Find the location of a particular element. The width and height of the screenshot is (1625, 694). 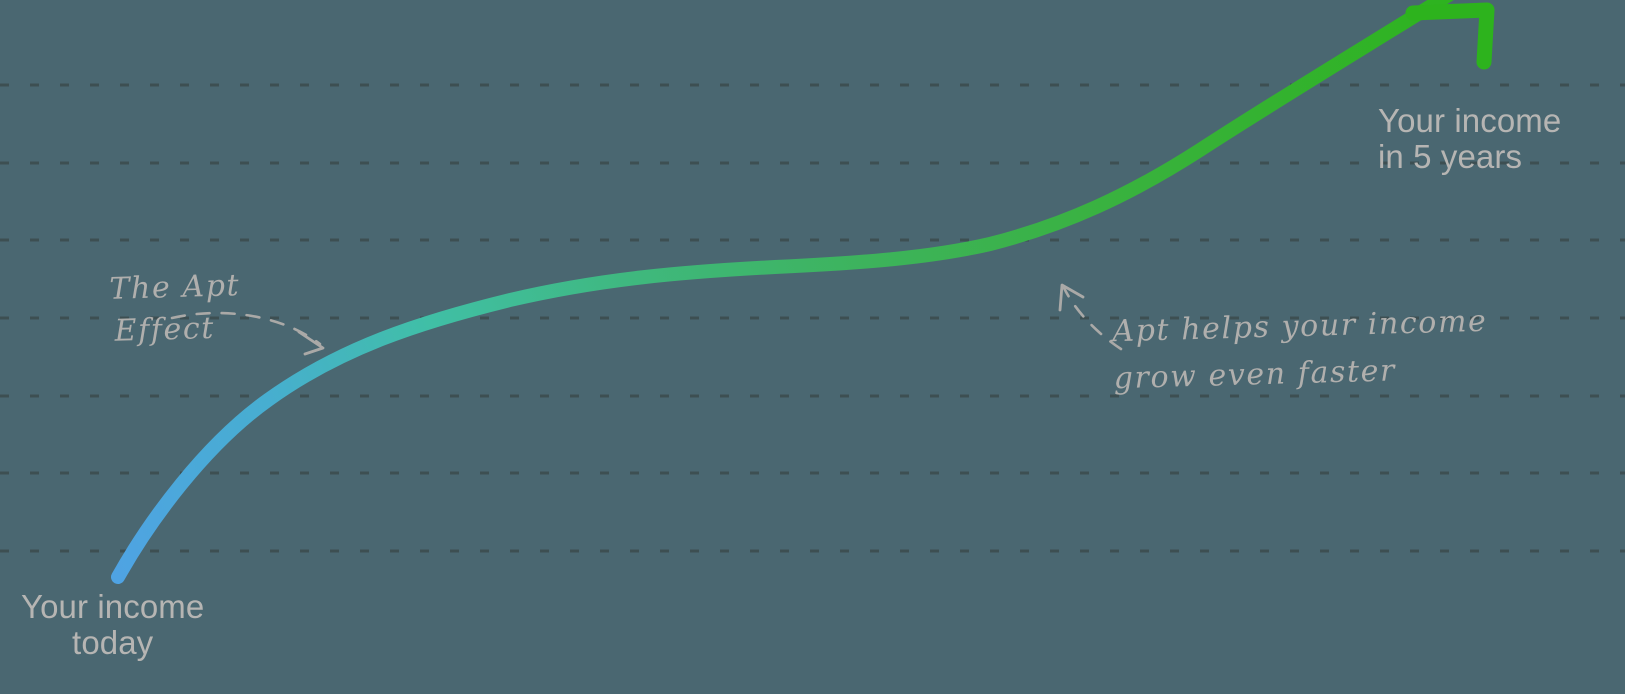

annotation-grow-faster-line1: Apt helps your income is located at coordinates (1299, 326).